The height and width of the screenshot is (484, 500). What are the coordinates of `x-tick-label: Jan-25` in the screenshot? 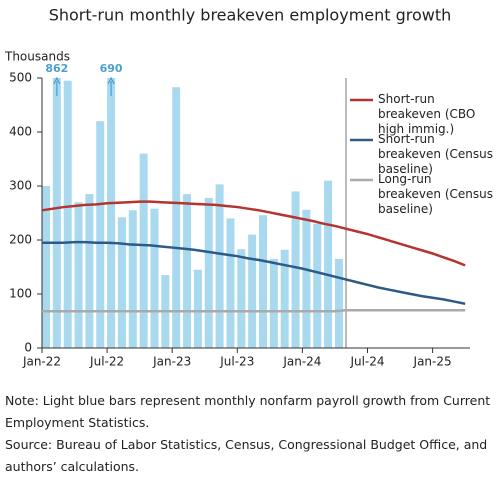 It's located at (432, 362).